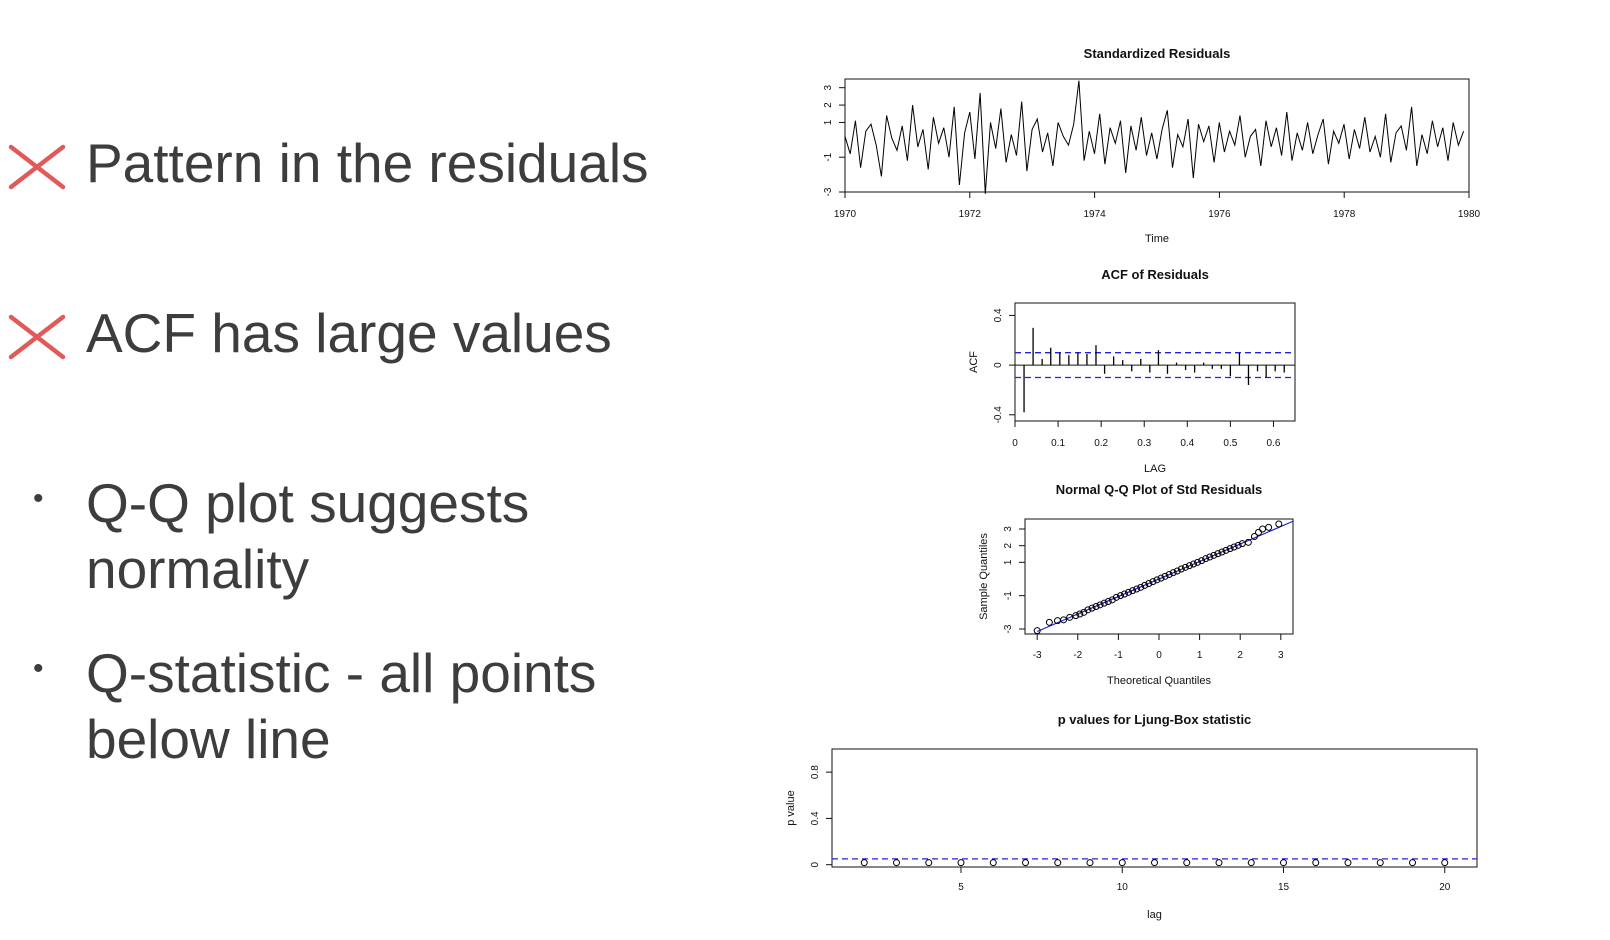  I want to click on x-tick-label: 1976, so click(1219, 214).